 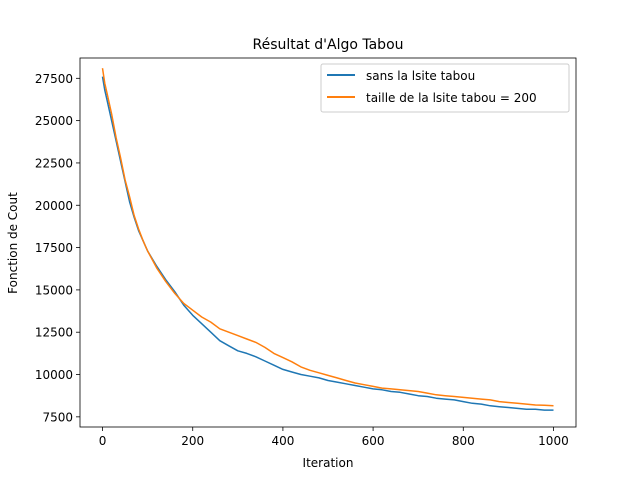 I want to click on legend-frame, so click(x=445, y=88).